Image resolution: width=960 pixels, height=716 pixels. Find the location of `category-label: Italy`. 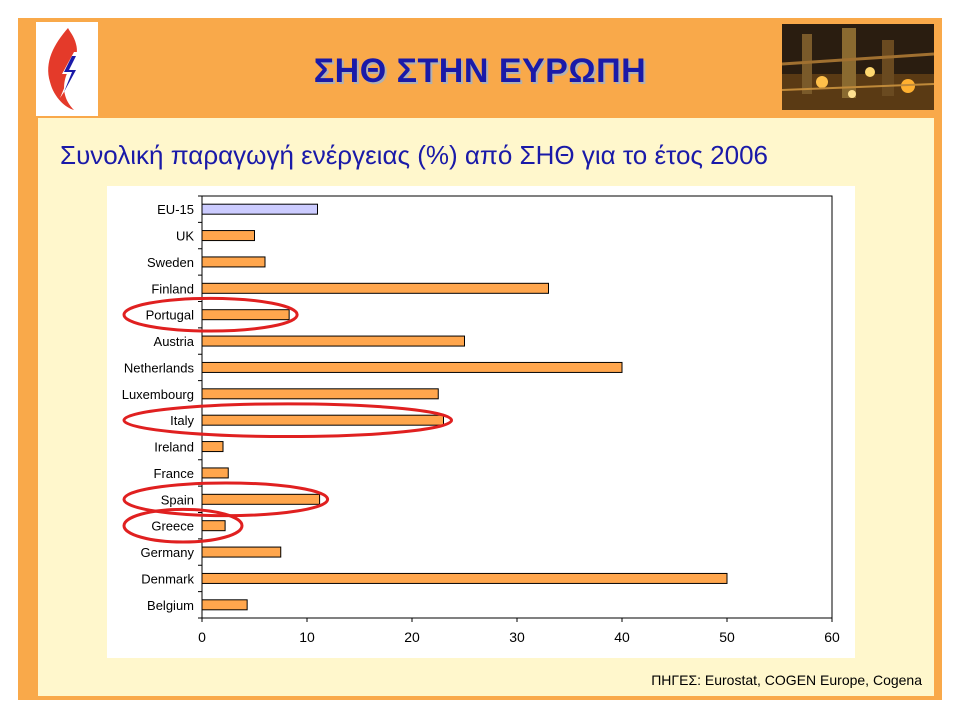

category-label: Italy is located at coordinates (182, 420).